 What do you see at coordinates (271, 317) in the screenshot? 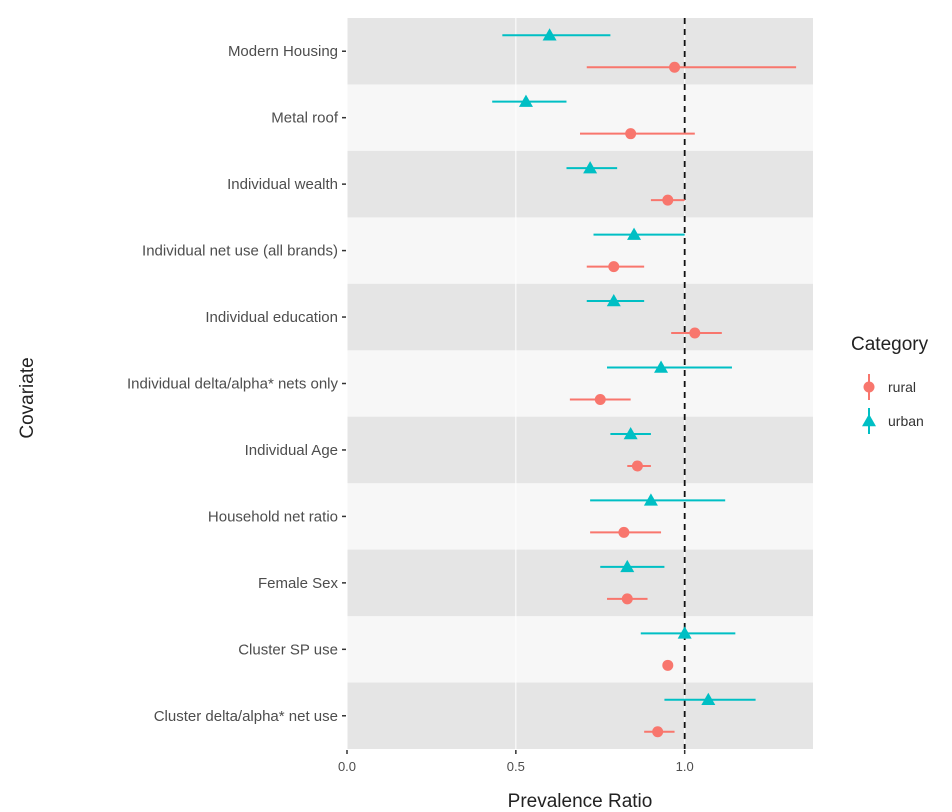
I see `y-tick-label: Individual education` at bounding box center [271, 317].